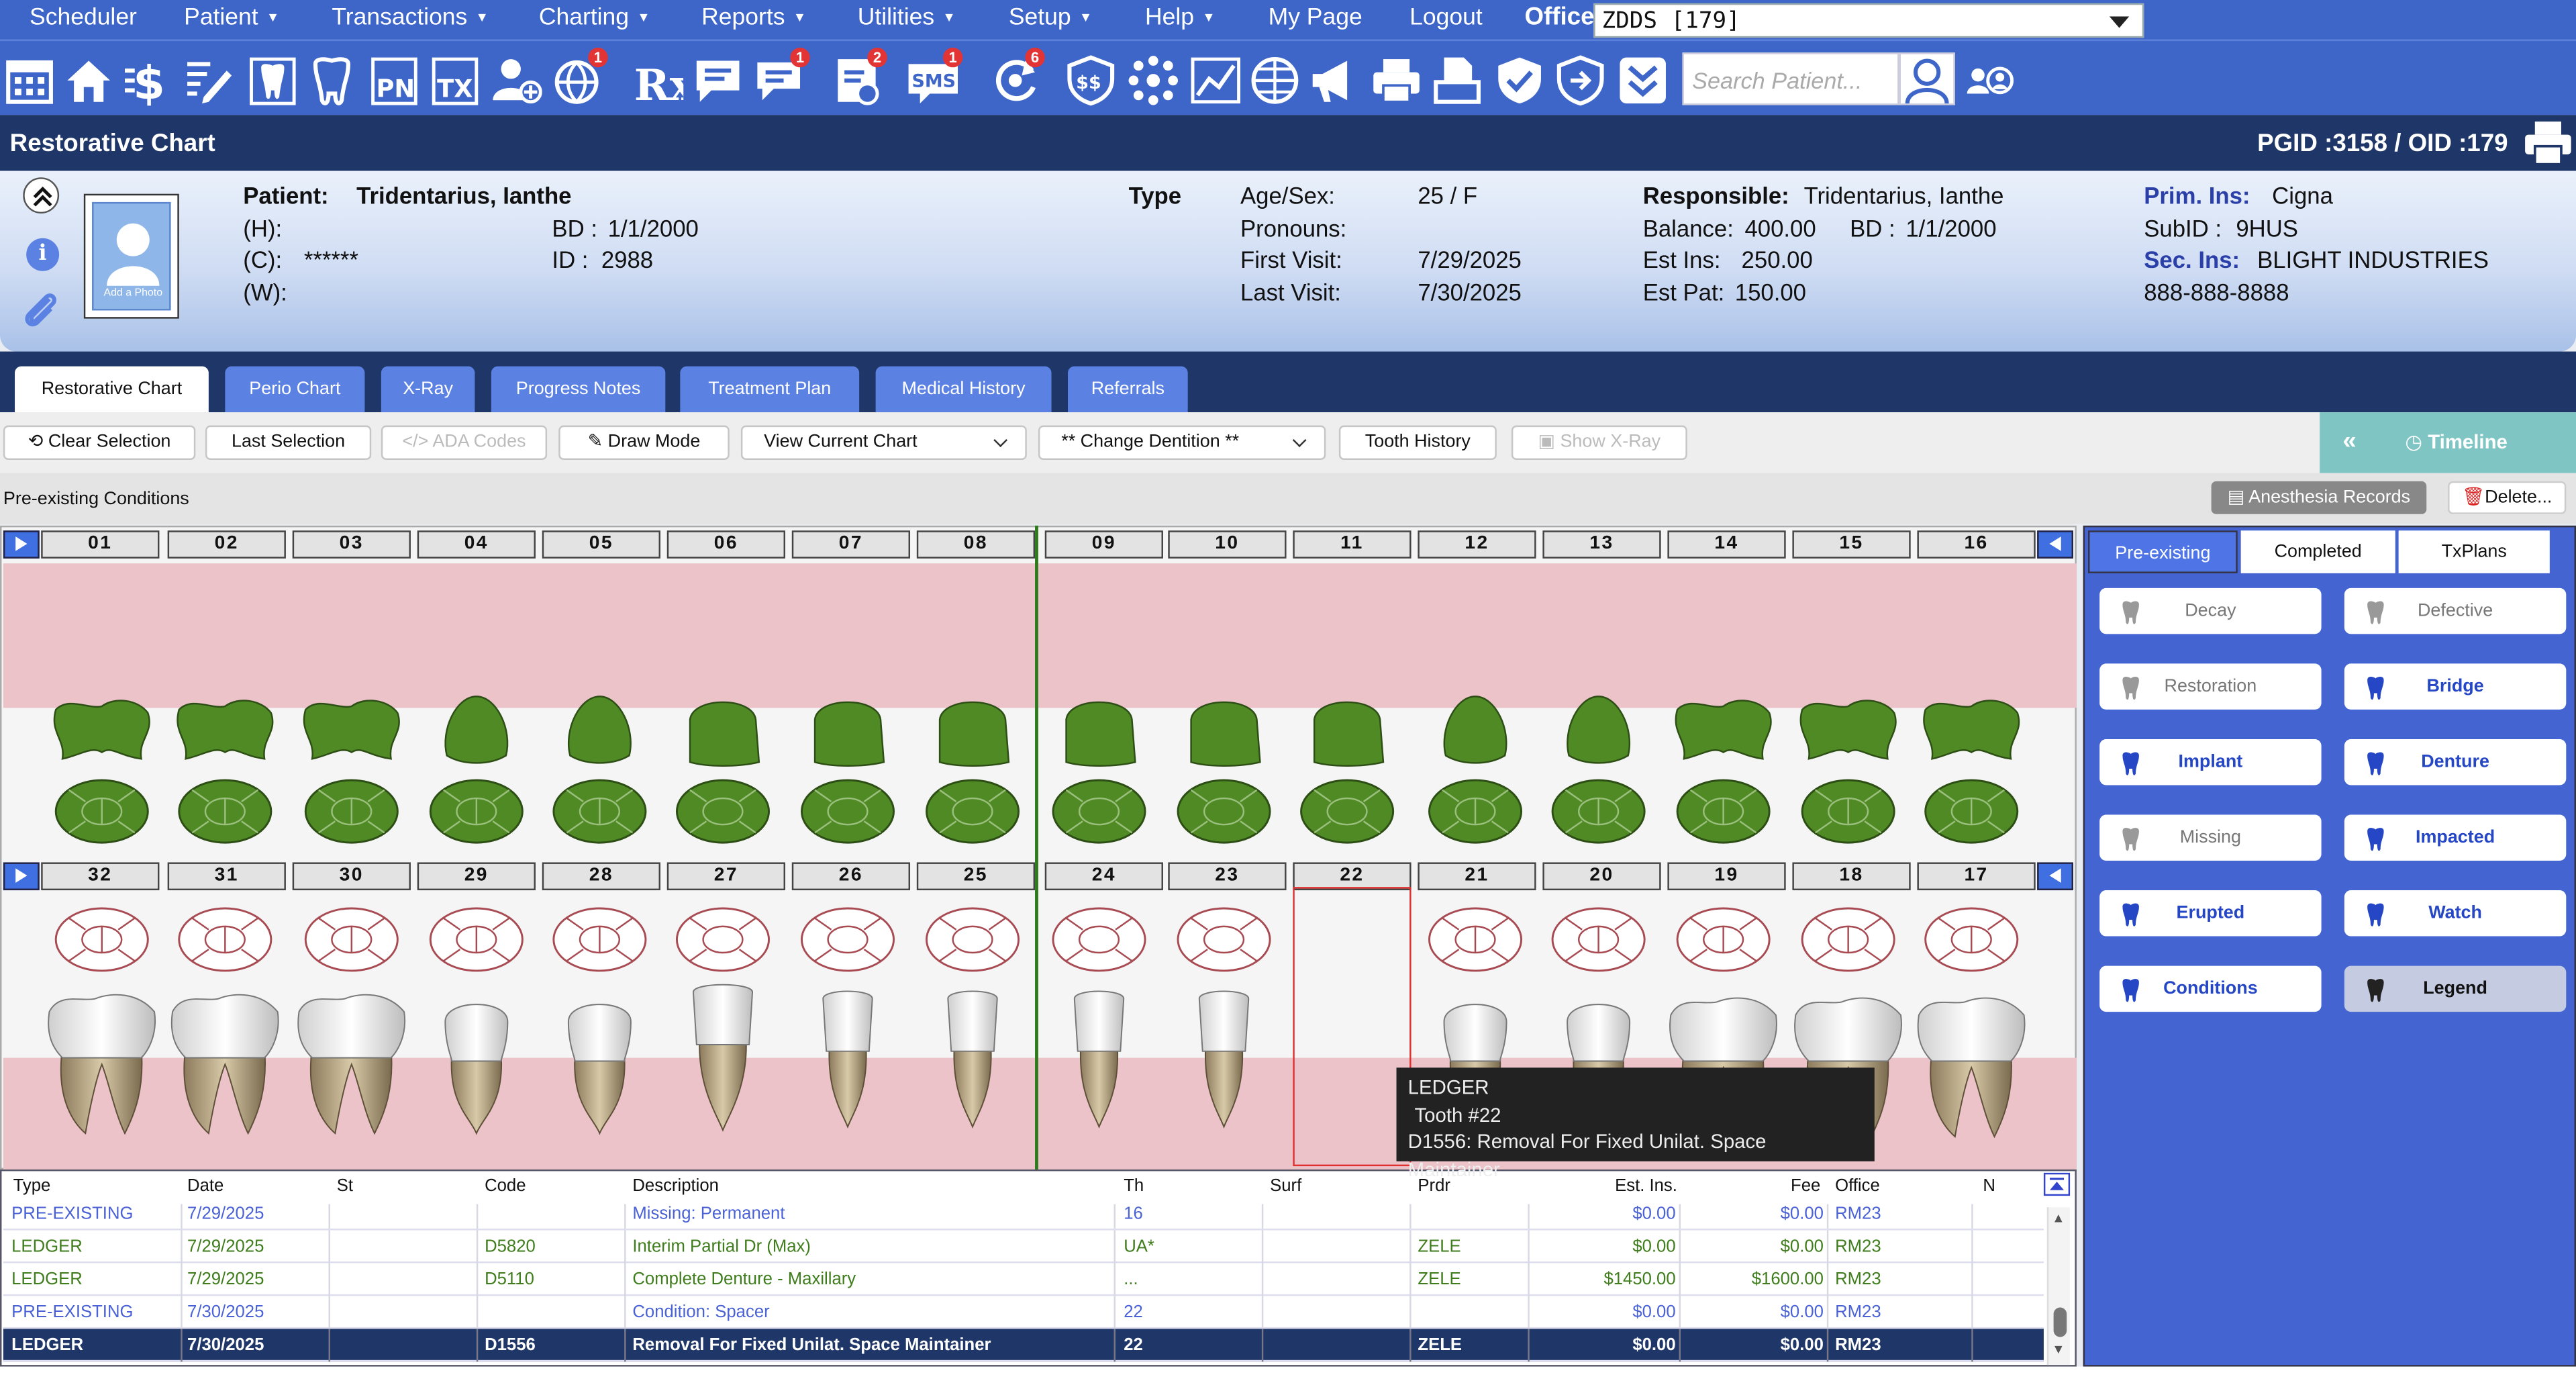 This screenshot has height=1383, width=2576. Describe the element at coordinates (644, 443) in the screenshot. I see `draw-mode-button: ✎ Draw Mode` at that location.